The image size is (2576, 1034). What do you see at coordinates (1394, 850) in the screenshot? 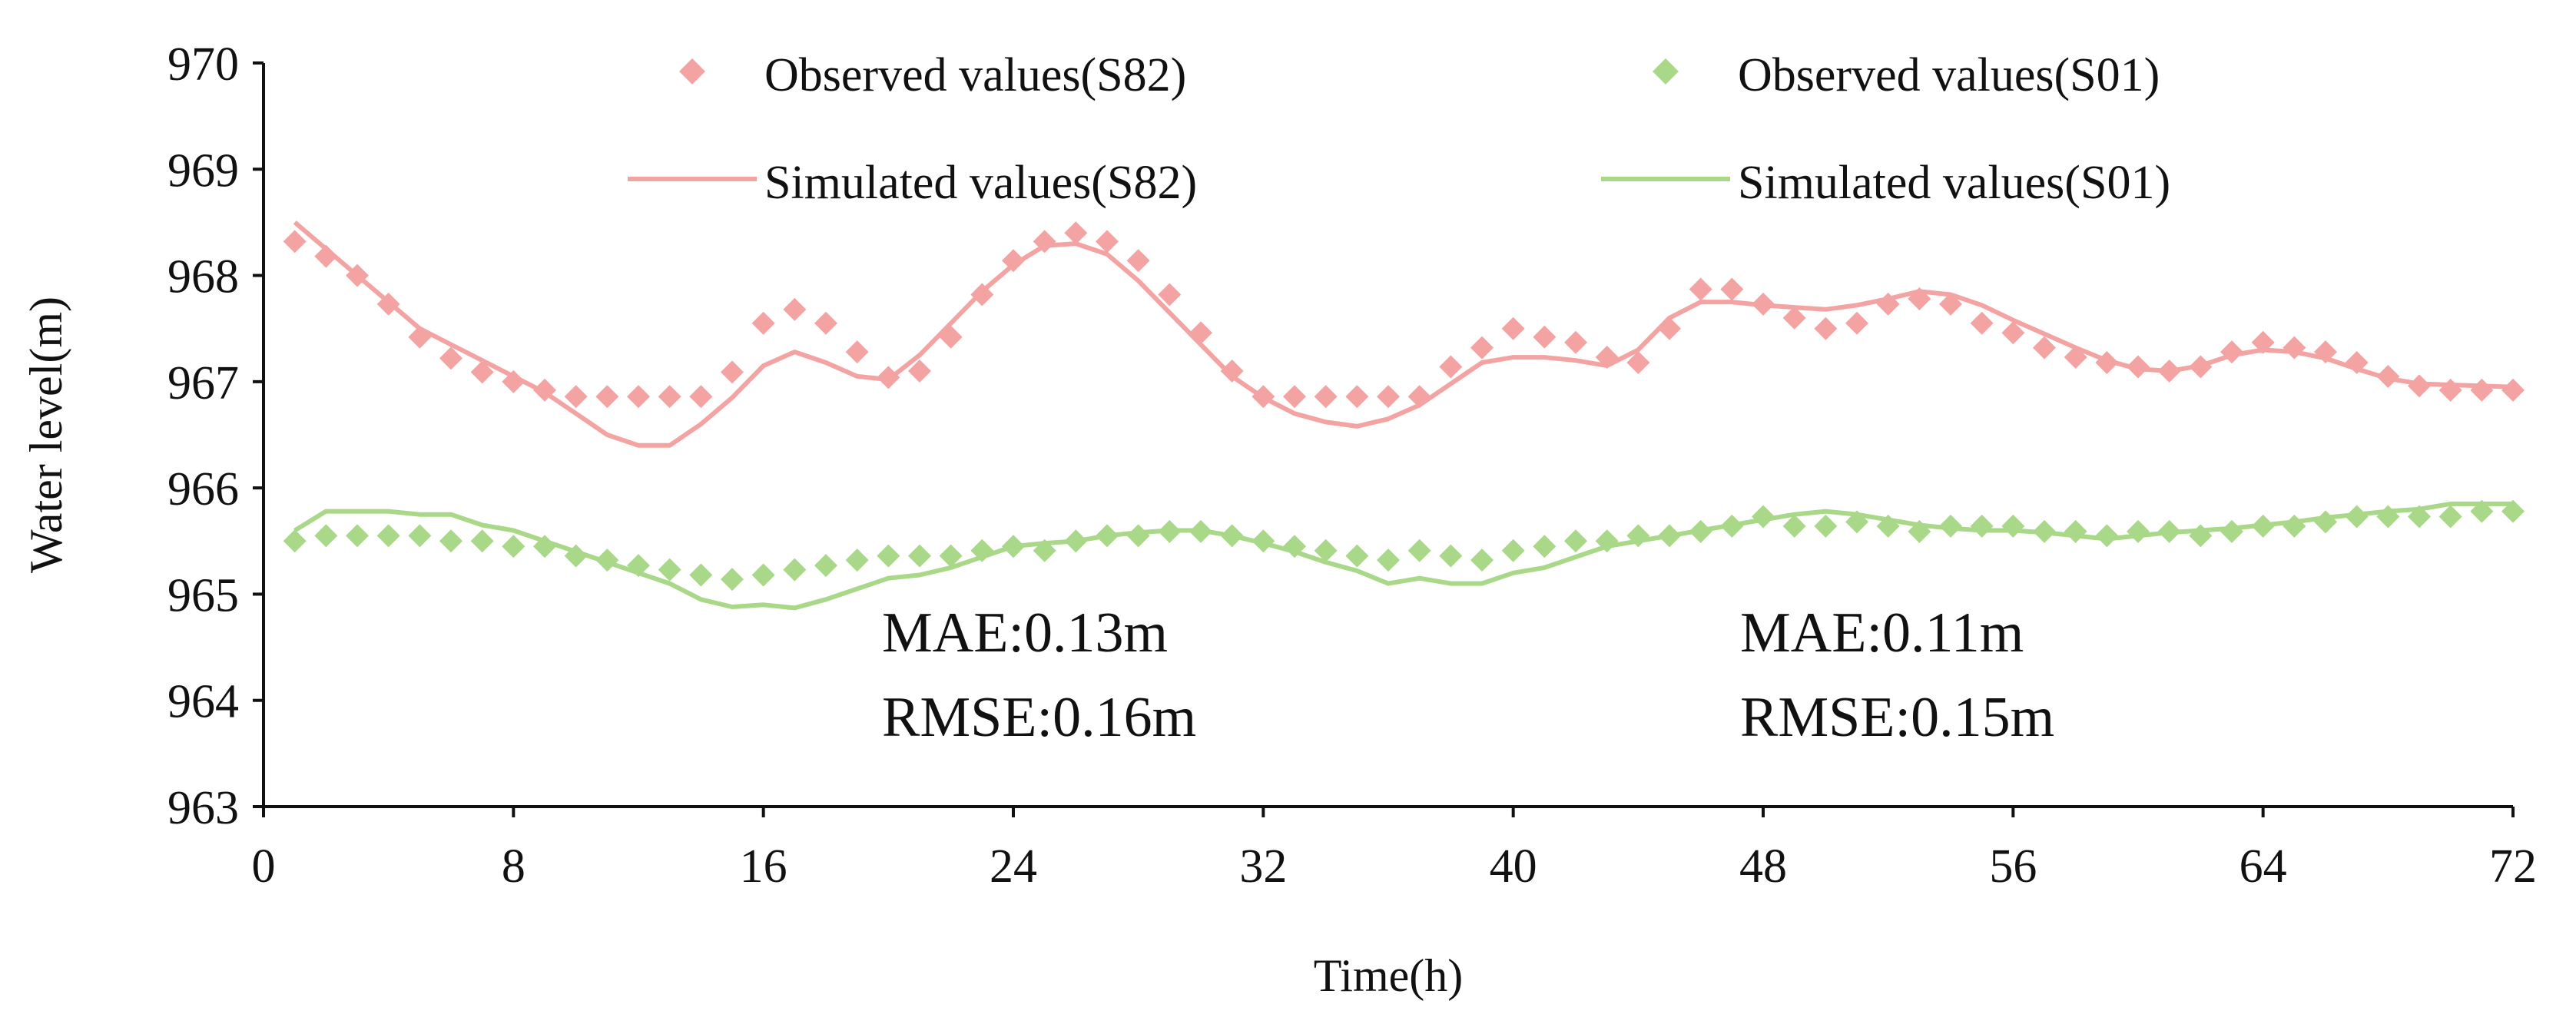
I see `x-ticks: 0 8 16 24 32 40 48 56 64 72` at bounding box center [1394, 850].